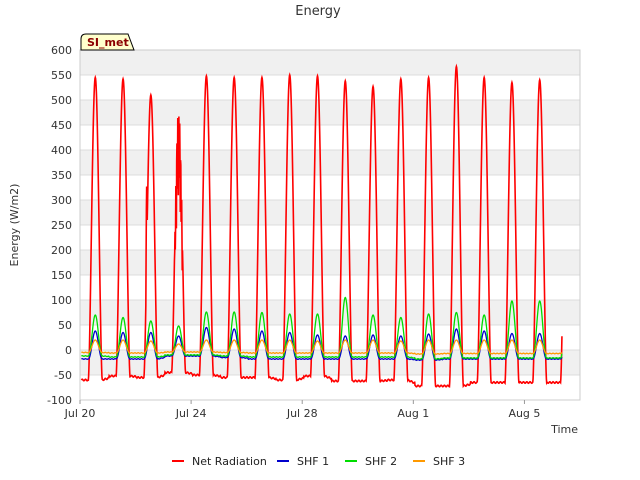  What do you see at coordinates (63, 375) in the screenshot?
I see `y-tick-label: -50` at bounding box center [63, 375].